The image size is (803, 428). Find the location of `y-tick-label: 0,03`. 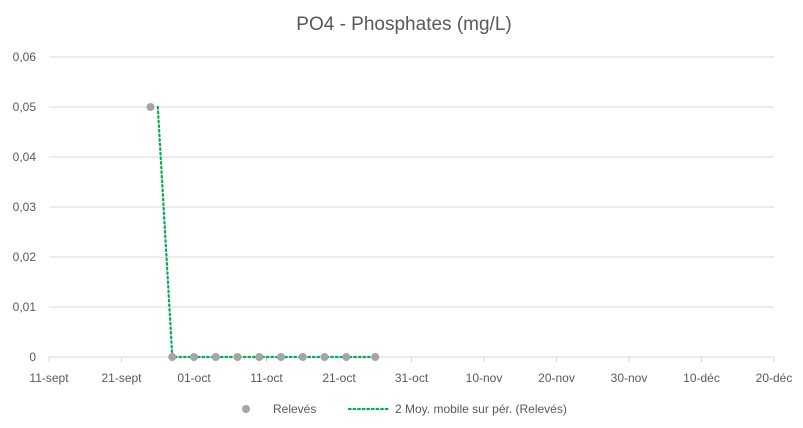

y-tick-label: 0,03 is located at coordinates (25, 207).